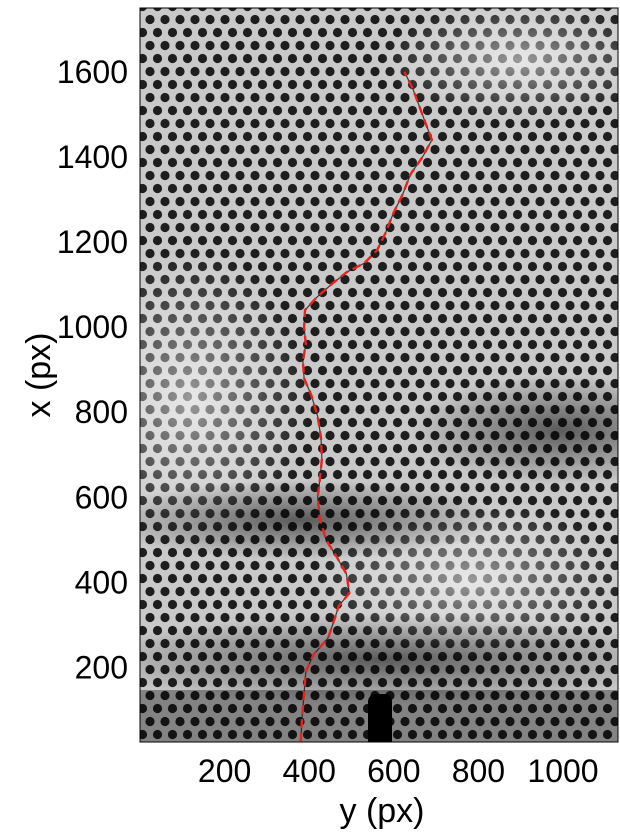  Describe the element at coordinates (382, 811) in the screenshot. I see `x-axis-title: y (px)` at that location.